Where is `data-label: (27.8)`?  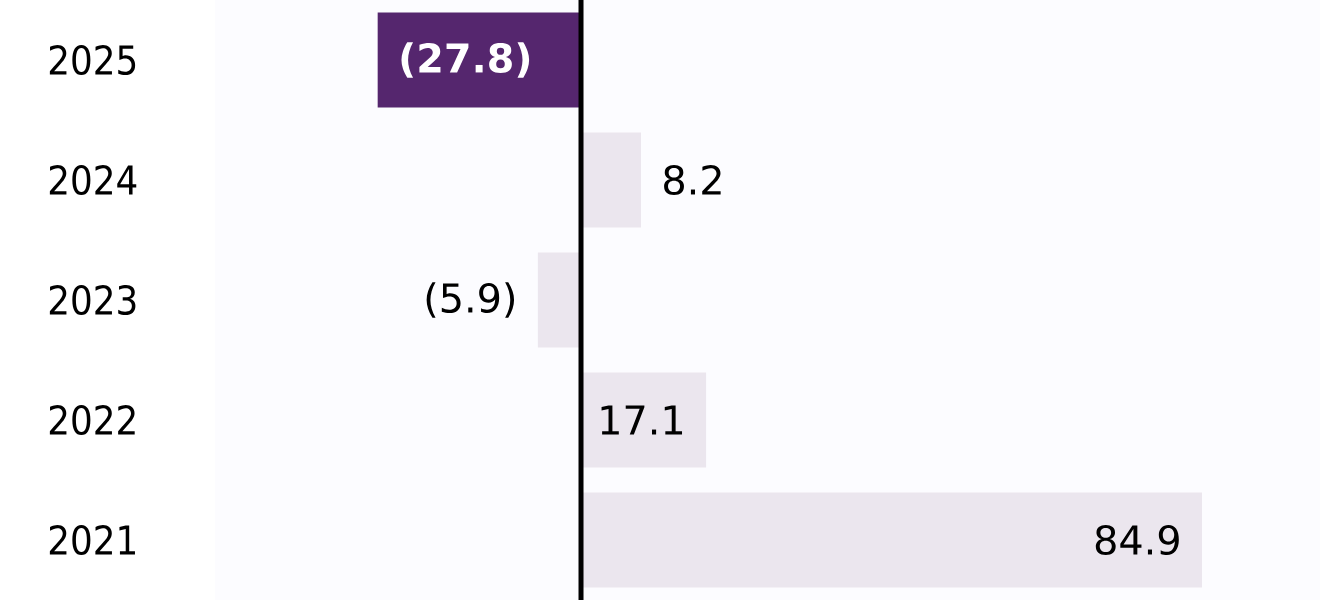 data-label: (27.8) is located at coordinates (465, 60).